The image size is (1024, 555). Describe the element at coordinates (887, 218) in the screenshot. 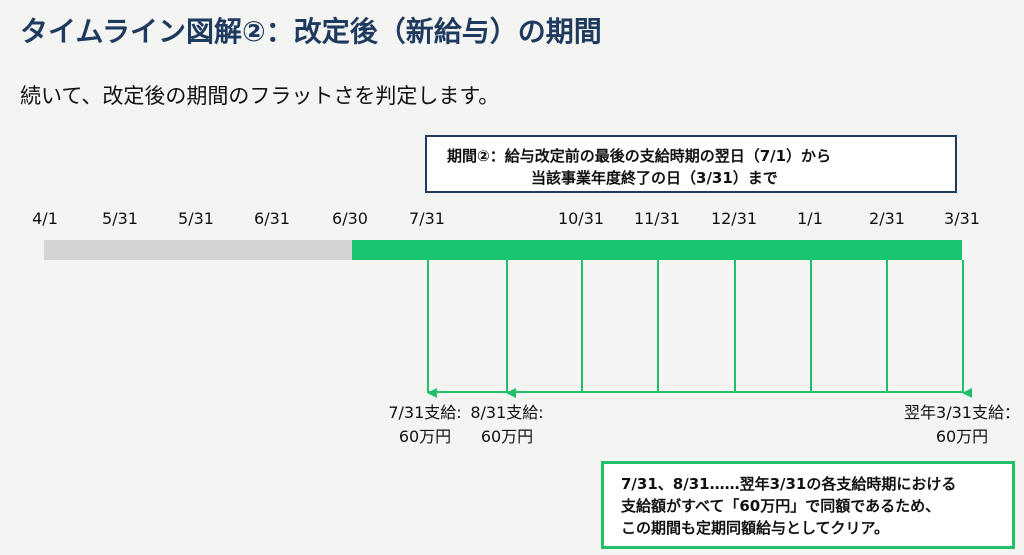

I see `tick-label: 2/31` at that location.